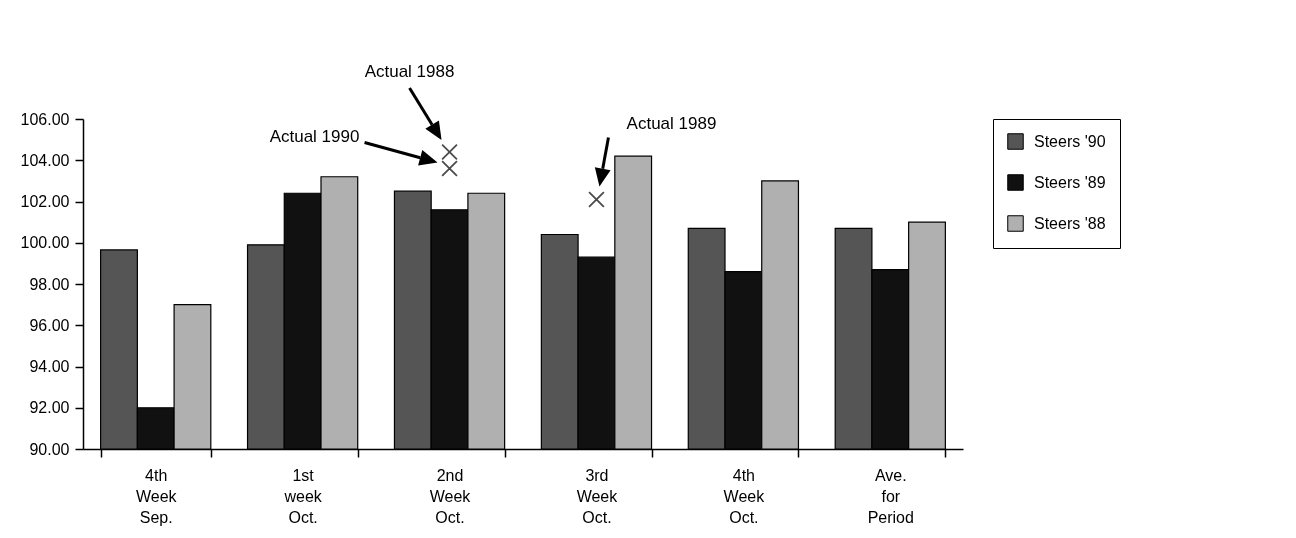  I want to click on annotation: Actual 1989, so click(671, 124).